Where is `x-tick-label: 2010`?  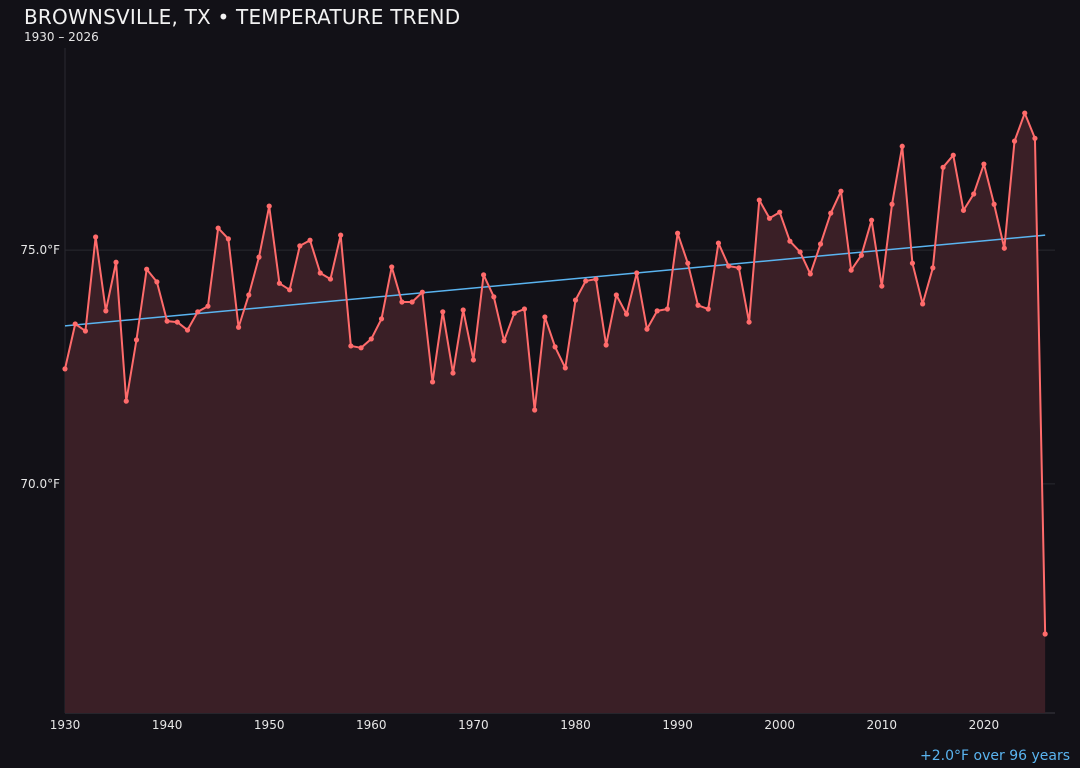 x-tick-label: 2010 is located at coordinates (882, 725).